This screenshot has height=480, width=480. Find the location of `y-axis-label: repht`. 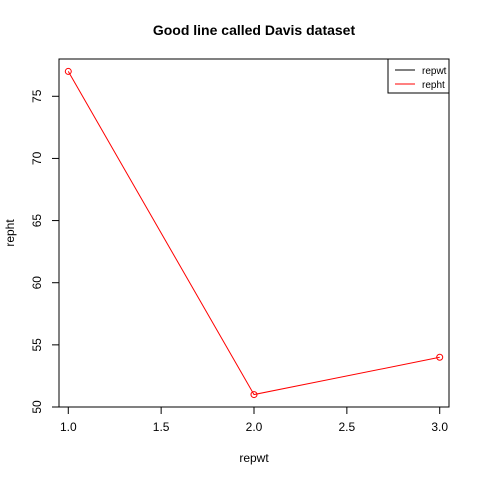

y-axis-label: repht is located at coordinates (10, 233).